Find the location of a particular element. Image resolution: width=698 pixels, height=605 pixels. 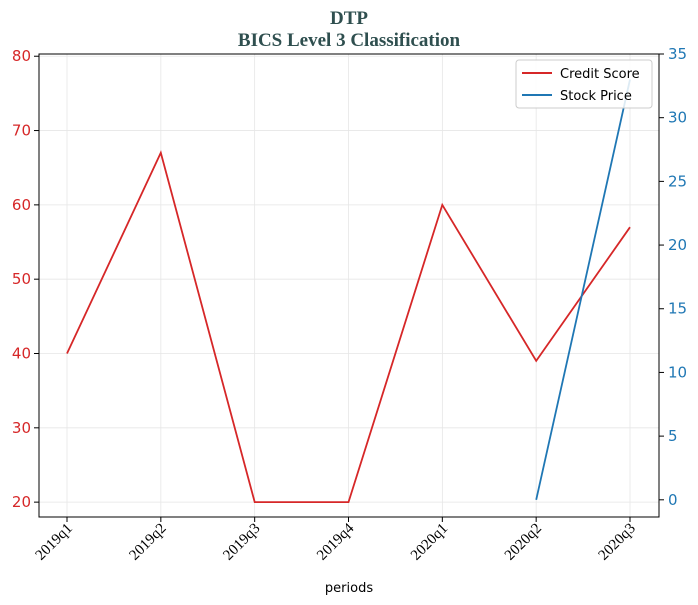

left-tick-label: 60 is located at coordinates (21, 205).